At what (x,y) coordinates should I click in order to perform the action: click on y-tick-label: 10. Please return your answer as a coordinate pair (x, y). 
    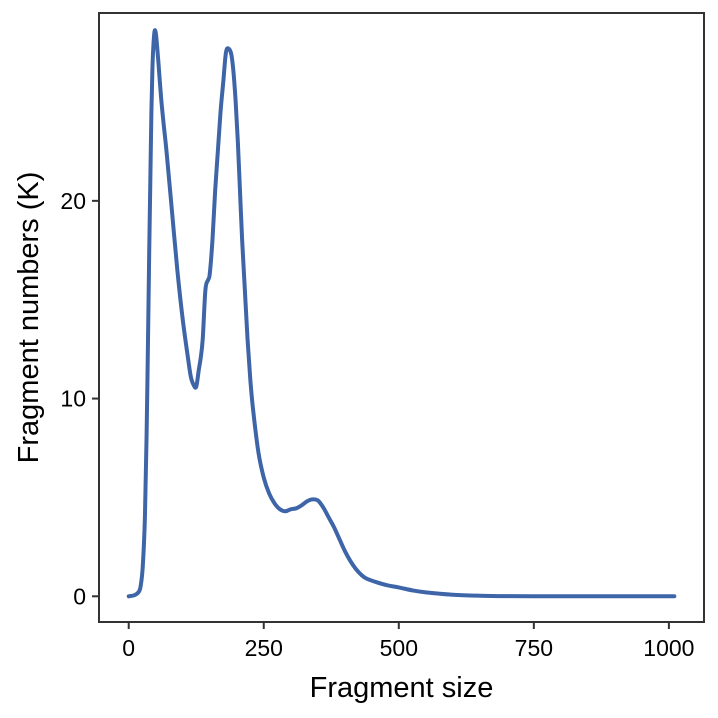
    Looking at the image, I should click on (73, 399).